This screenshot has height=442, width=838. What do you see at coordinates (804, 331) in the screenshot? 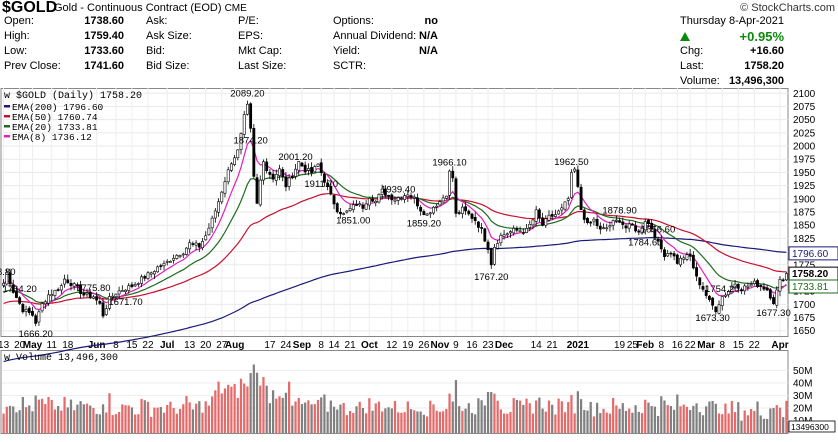
I see `y-tick-label: 1650` at bounding box center [804, 331].